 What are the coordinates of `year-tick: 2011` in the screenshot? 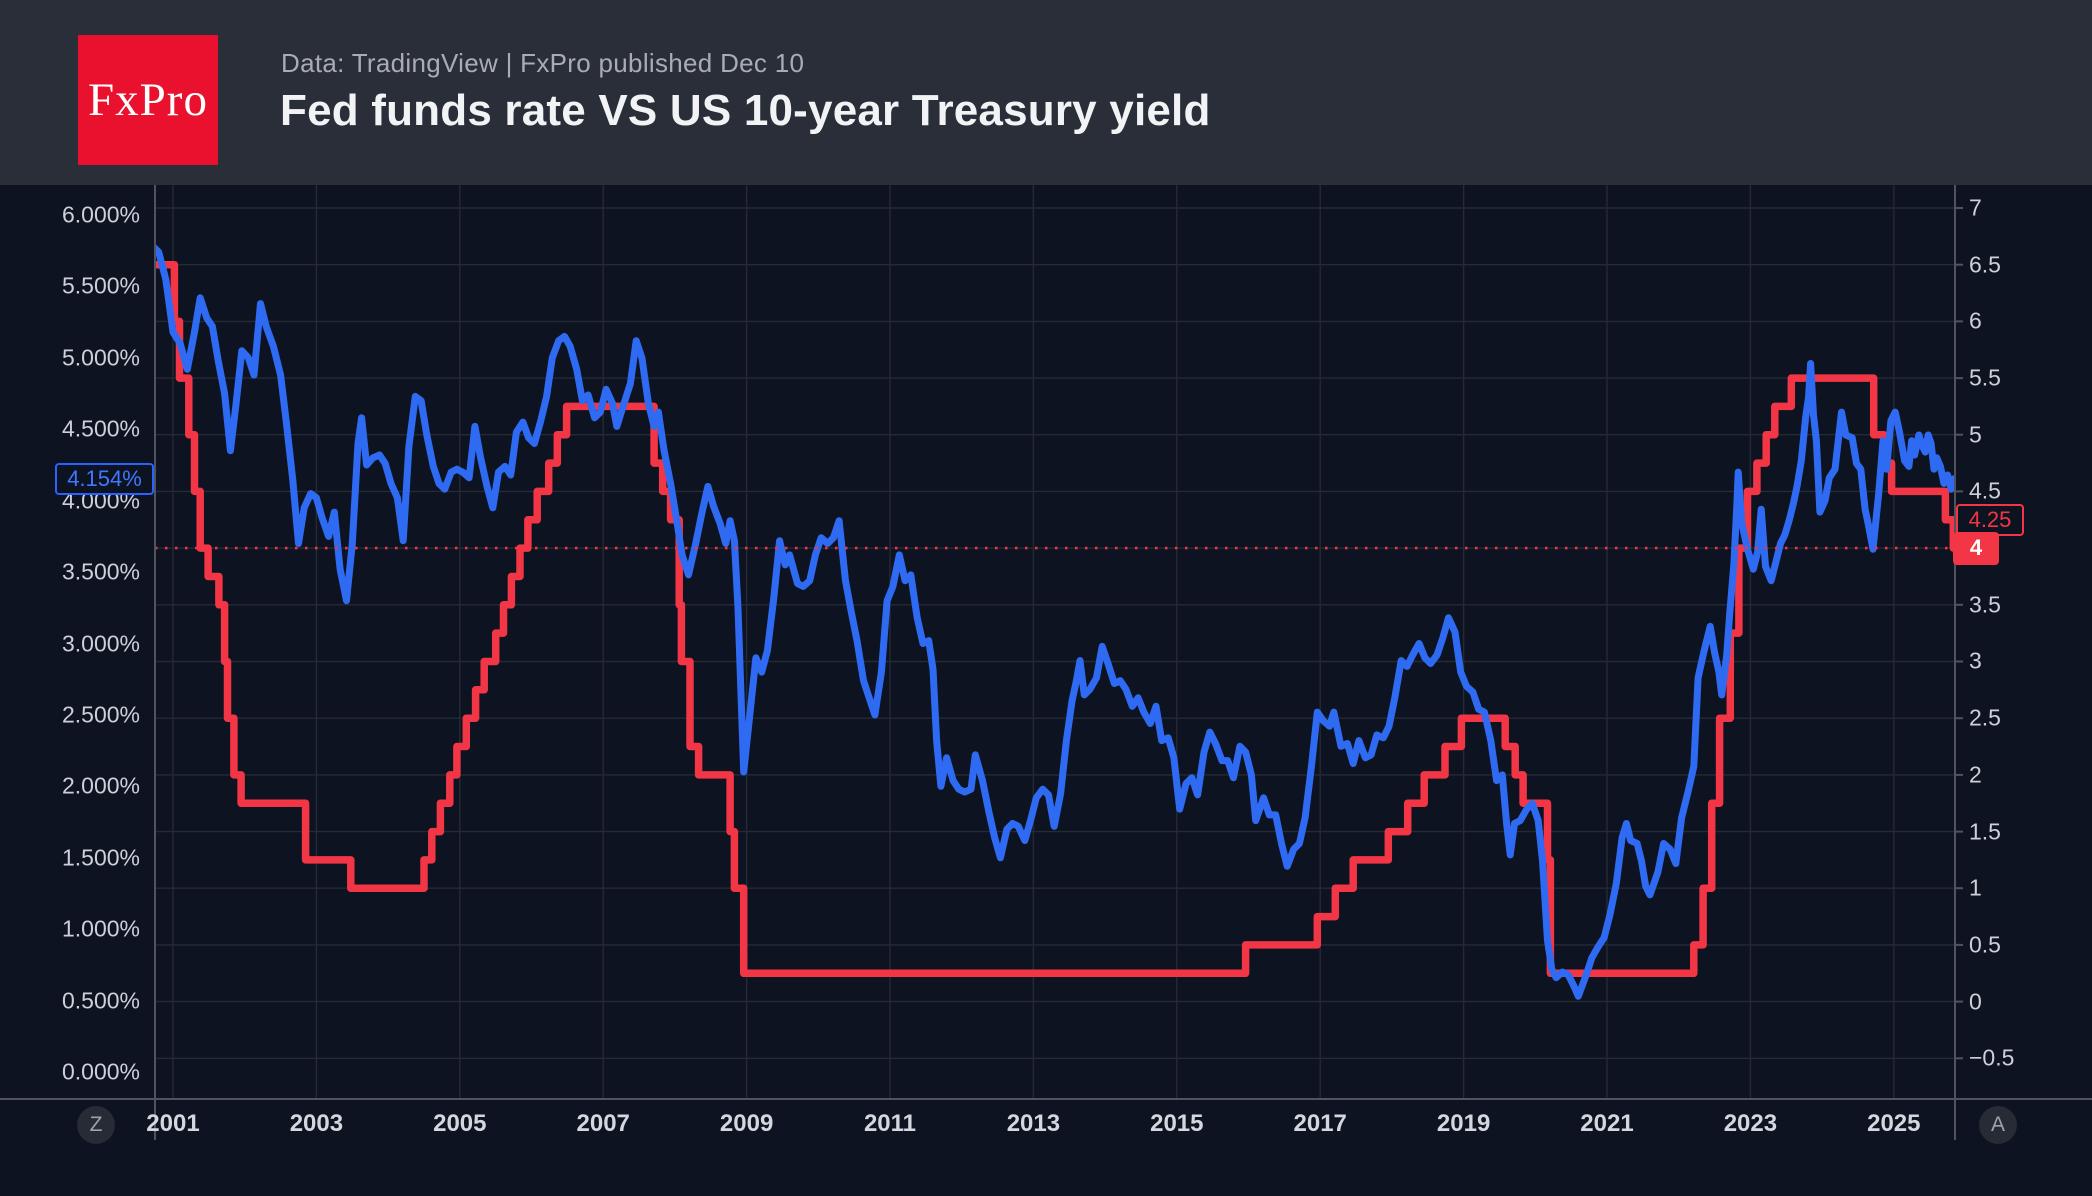 It's located at (890, 1123).